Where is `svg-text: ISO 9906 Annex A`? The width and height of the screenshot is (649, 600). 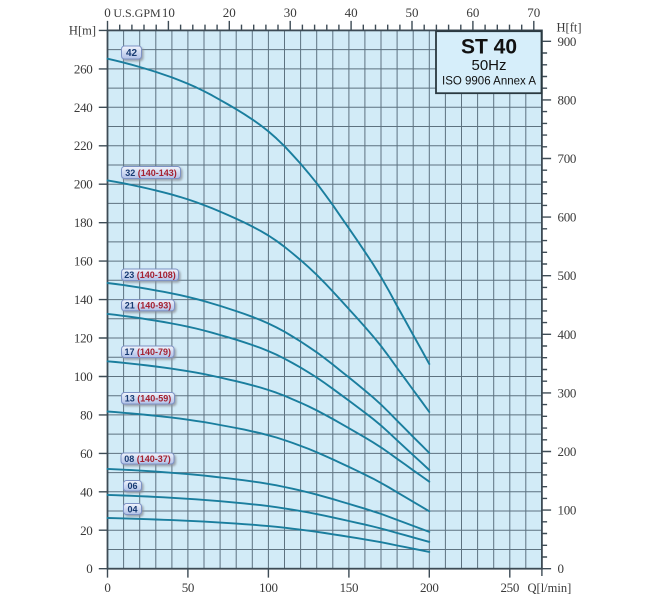
svg-text: ISO 9906 Annex A is located at coordinates (489, 82).